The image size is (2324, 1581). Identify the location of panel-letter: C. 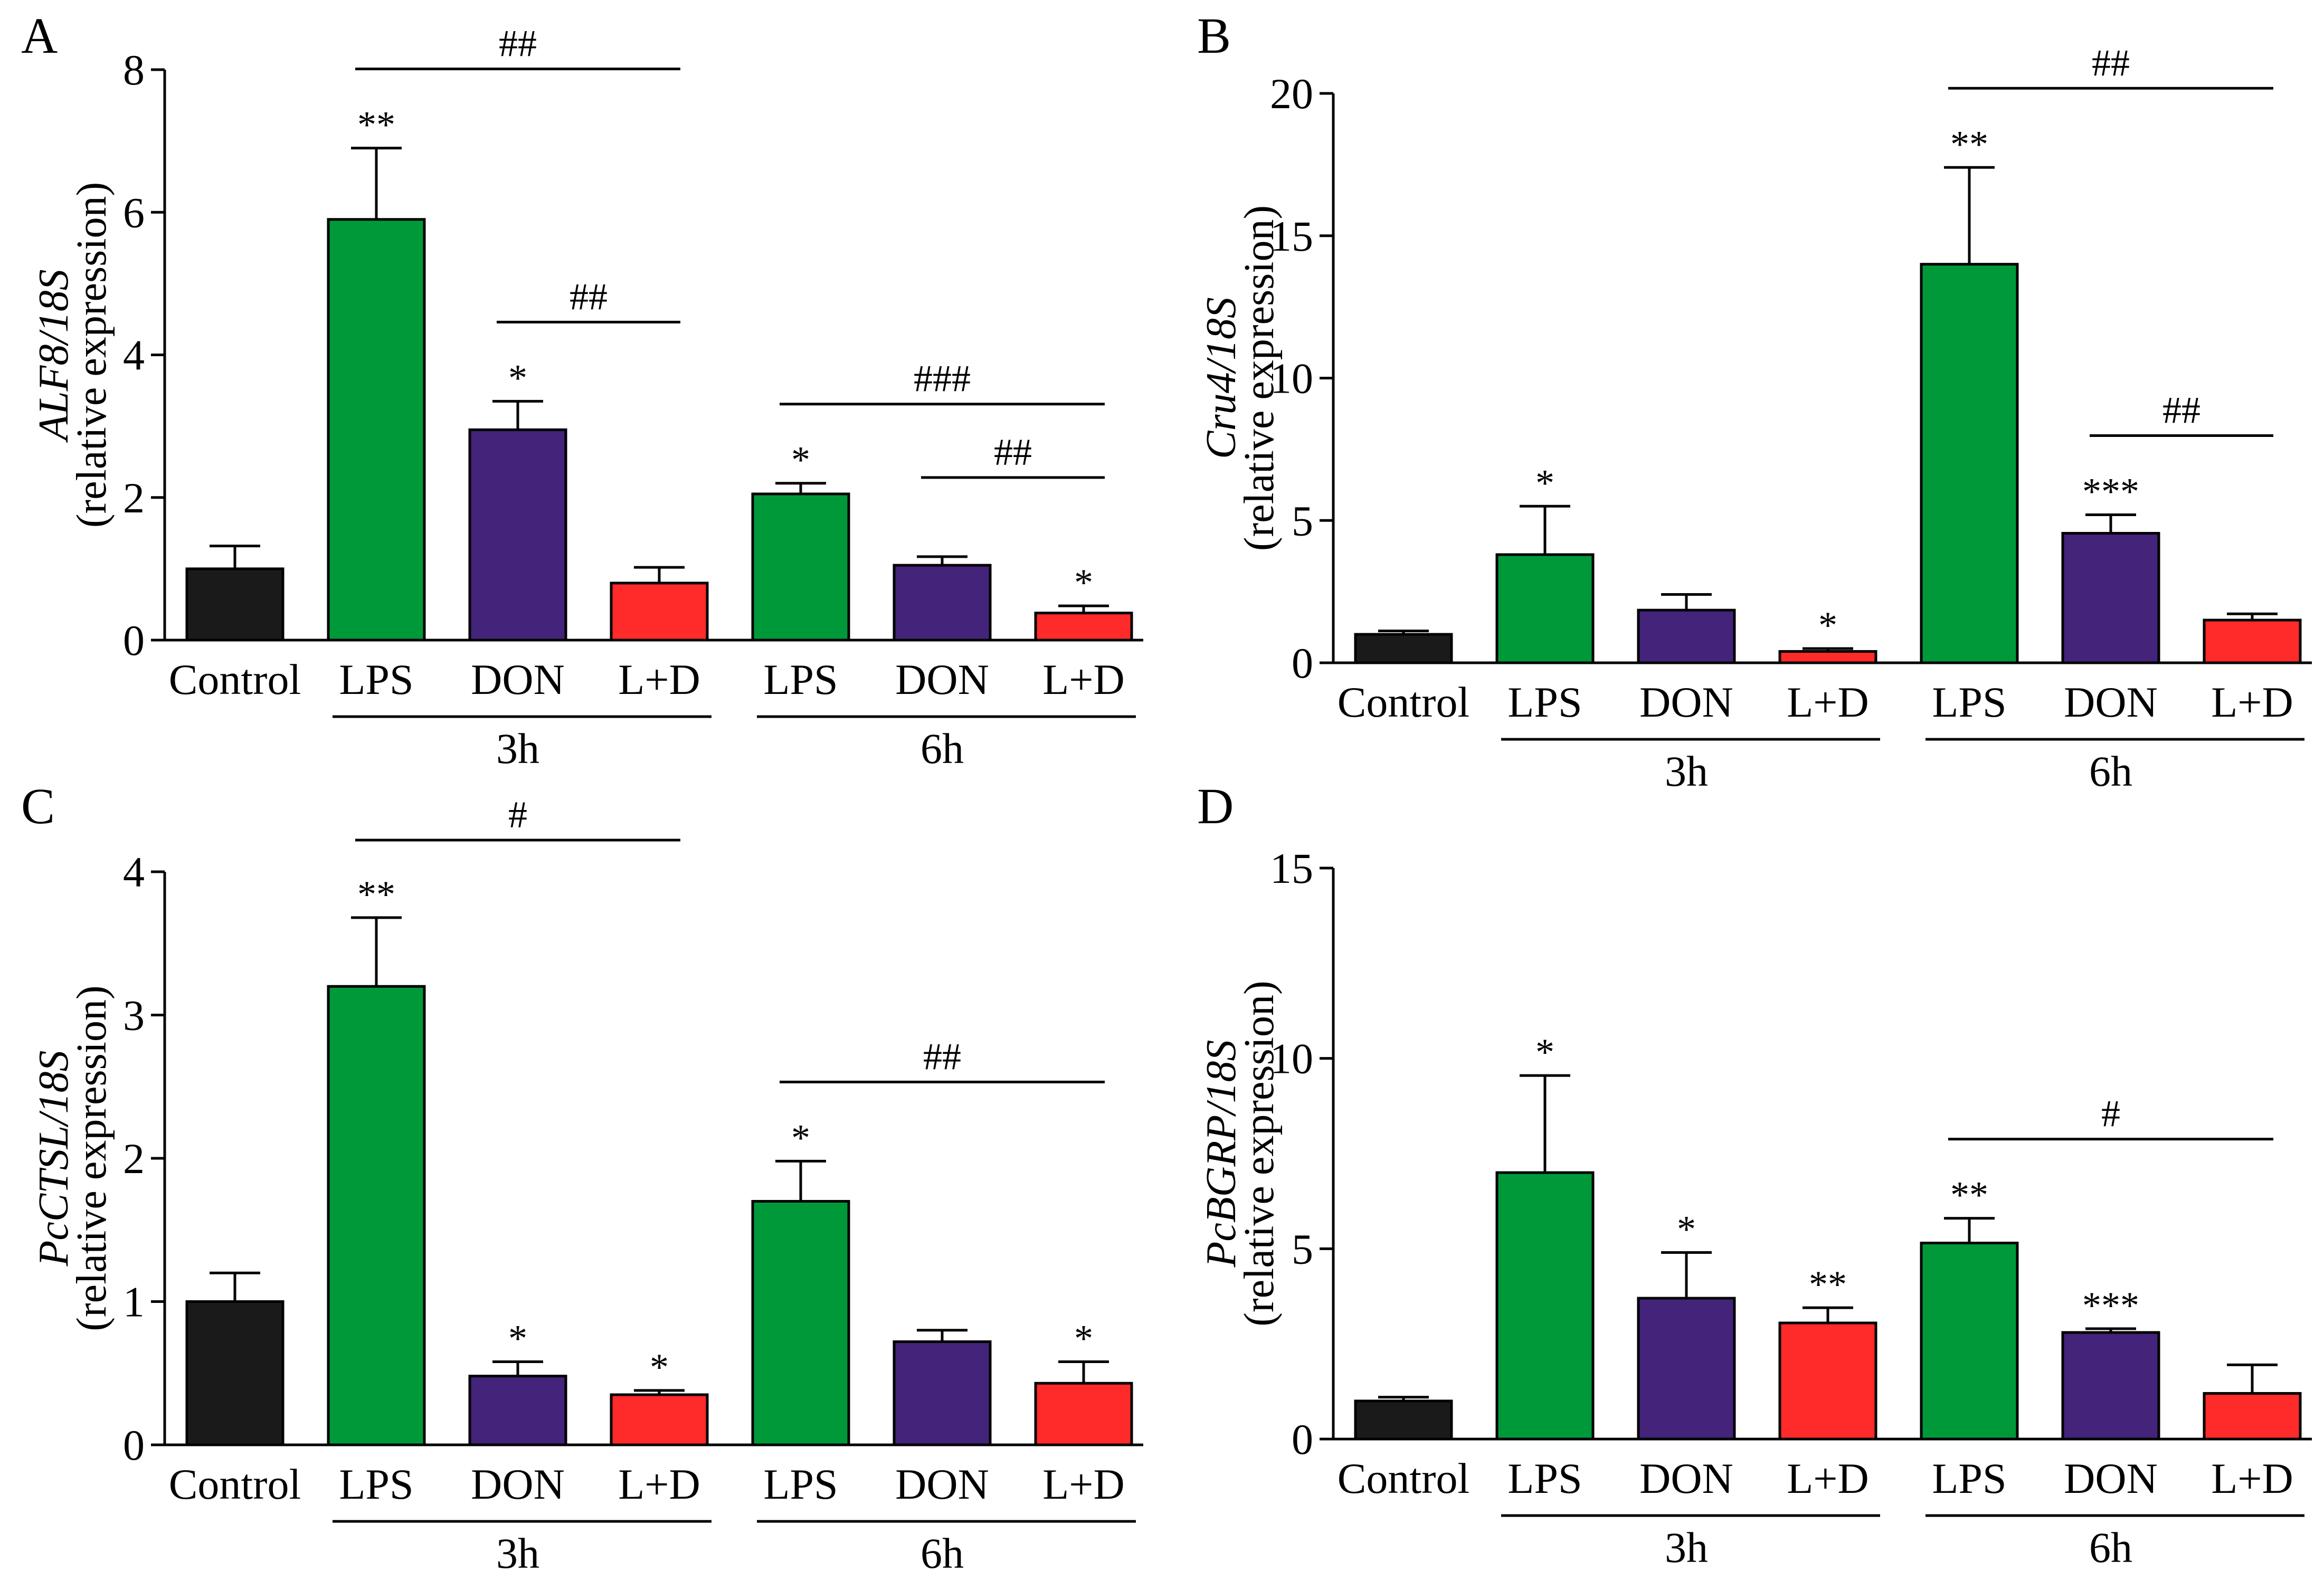
(38, 806).